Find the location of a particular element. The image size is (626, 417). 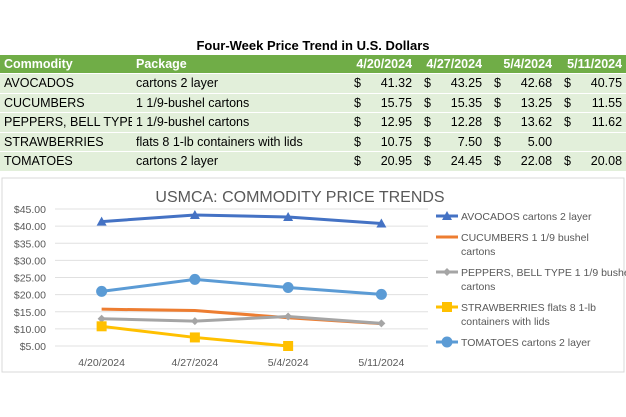

price-cell: 11.55 is located at coordinates (602, 102).